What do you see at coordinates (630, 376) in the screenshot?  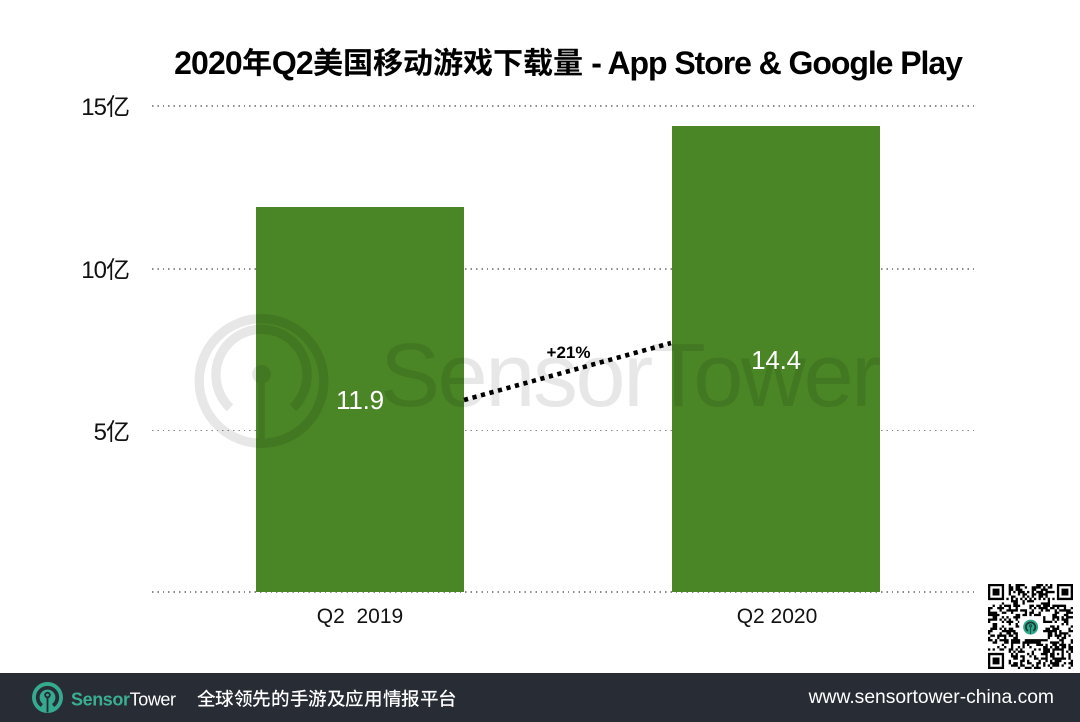 I see `svg-text: SensorTower` at bounding box center [630, 376].